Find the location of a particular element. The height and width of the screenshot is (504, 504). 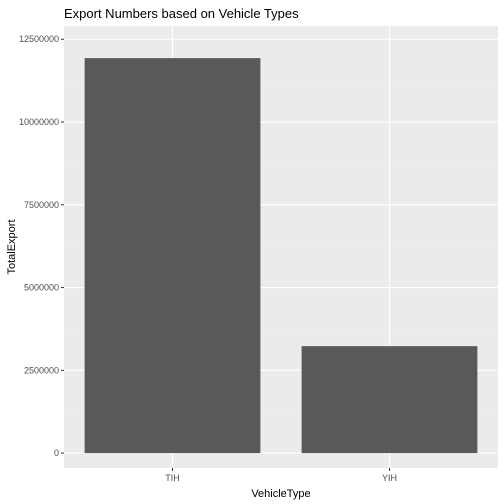

x-tick-label: YIH is located at coordinates (389, 478).